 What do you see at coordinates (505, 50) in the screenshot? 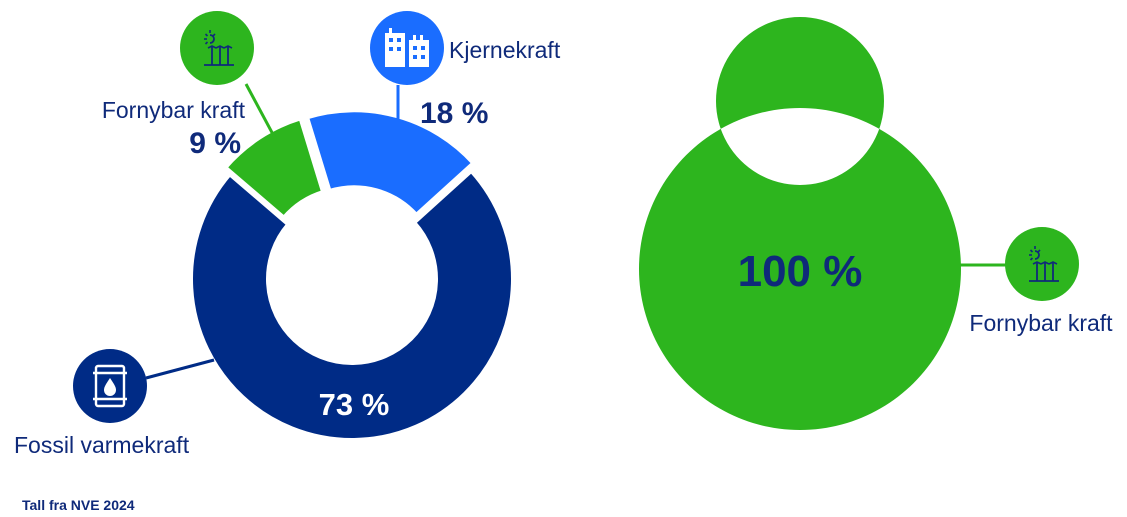
I see `label-nuclear-name: Kjernekraft` at bounding box center [505, 50].